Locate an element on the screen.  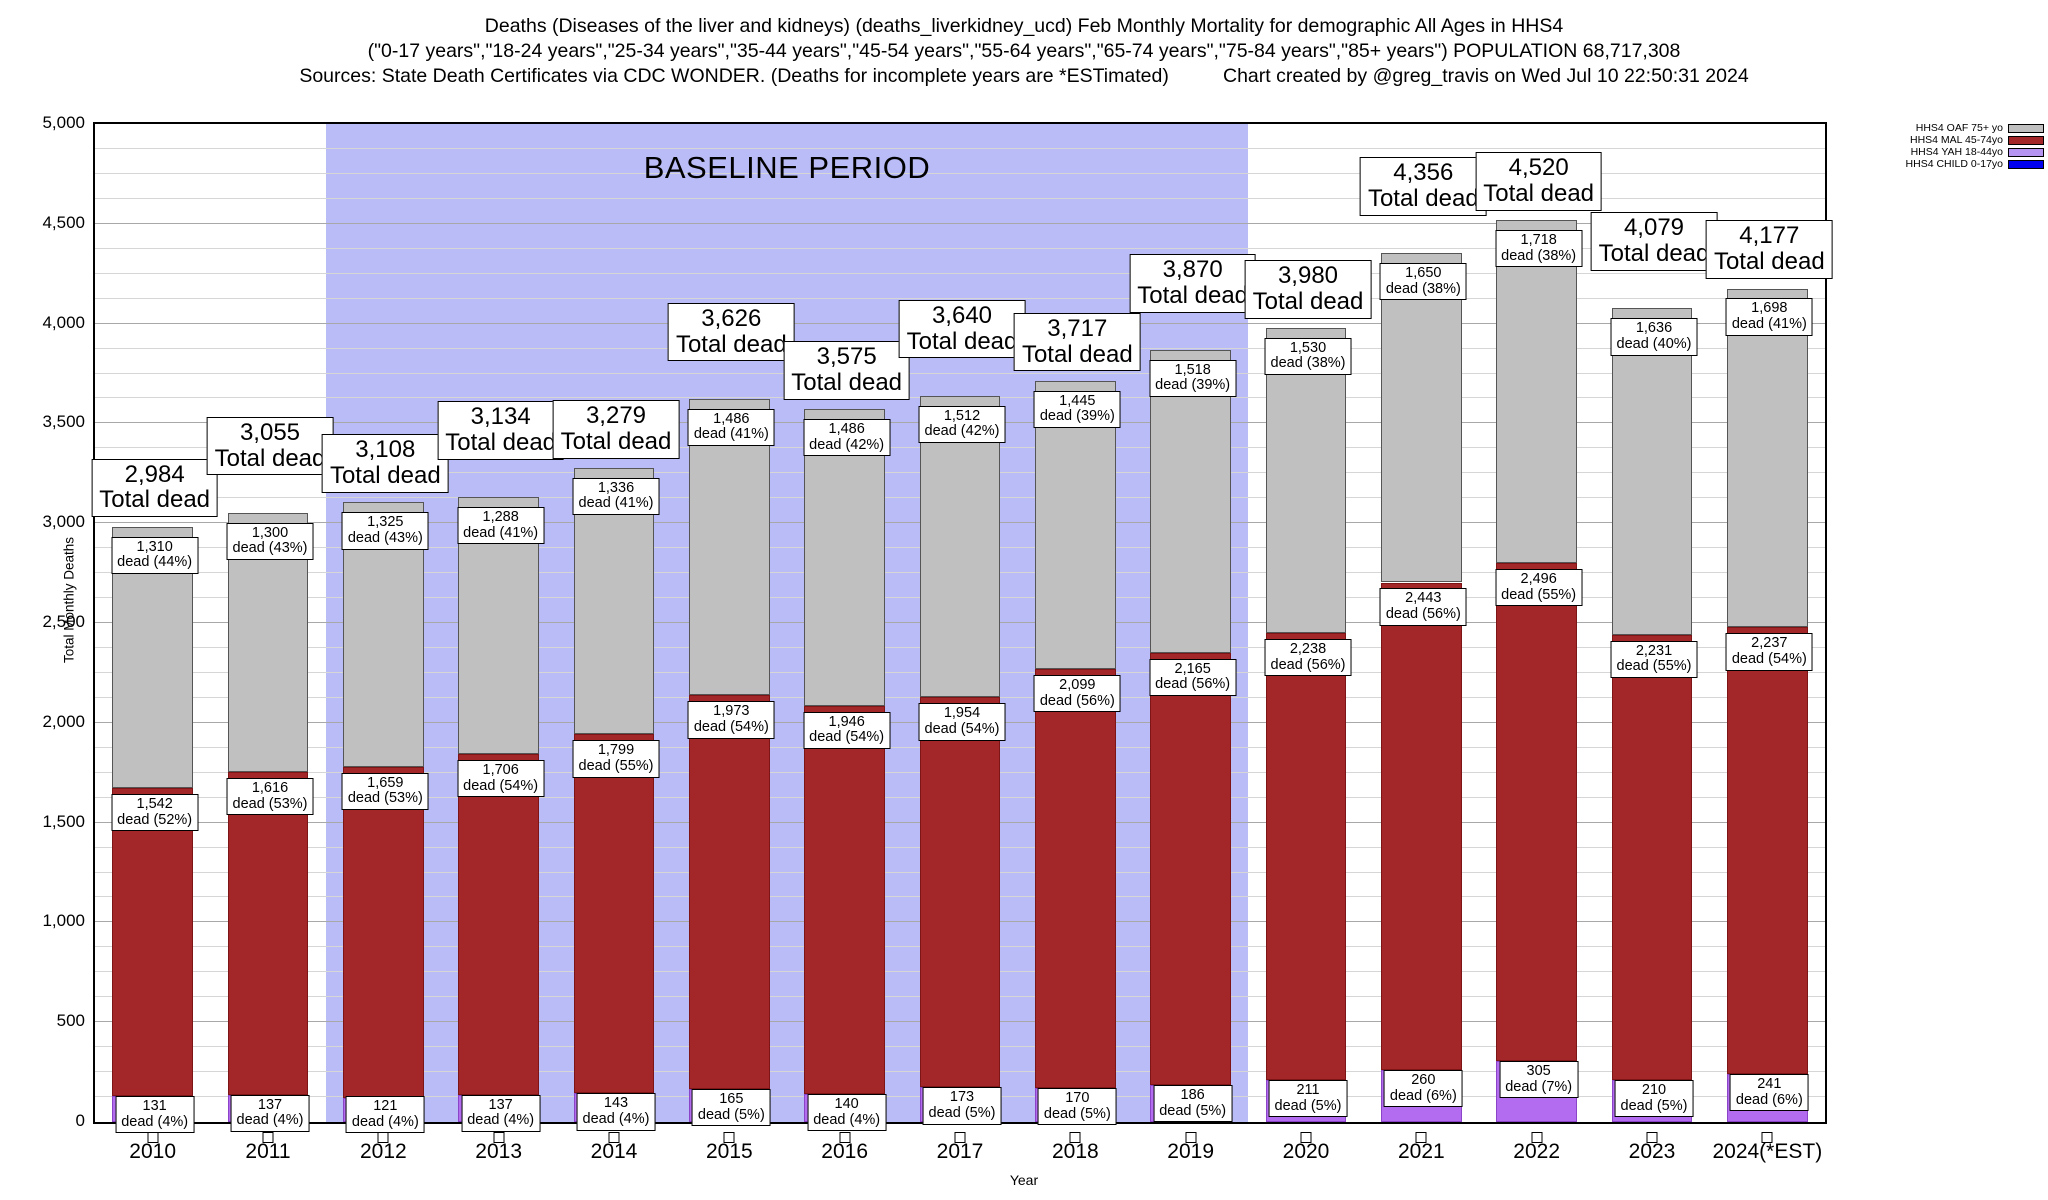
yah-callout-2013: 137 dead (4%) is located at coordinates (501, 1113).